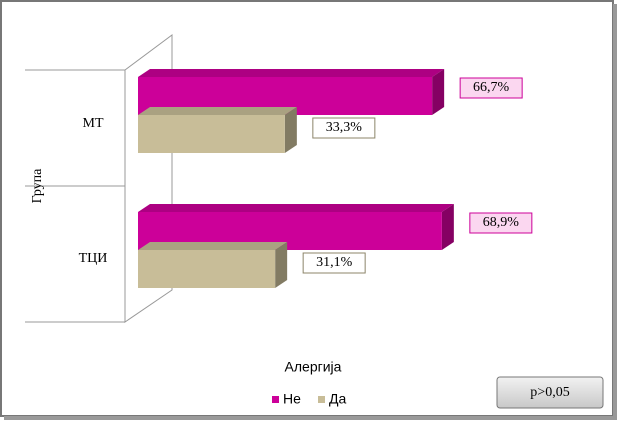 This screenshot has height=421, width=618. What do you see at coordinates (337, 399) in the screenshot?
I see `legend-label: Да` at bounding box center [337, 399].